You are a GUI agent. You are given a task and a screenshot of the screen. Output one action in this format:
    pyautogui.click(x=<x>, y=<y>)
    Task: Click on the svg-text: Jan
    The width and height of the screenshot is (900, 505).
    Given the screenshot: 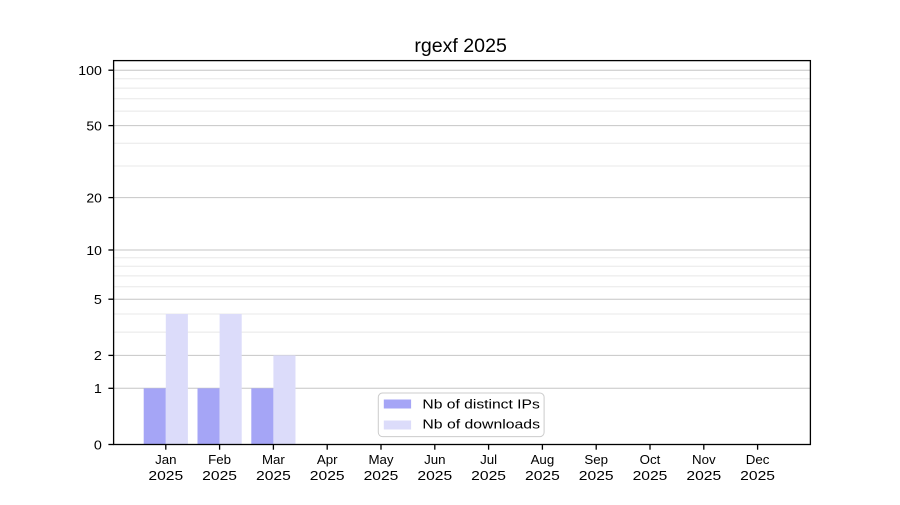 What is the action you would take?
    pyautogui.click(x=165, y=459)
    